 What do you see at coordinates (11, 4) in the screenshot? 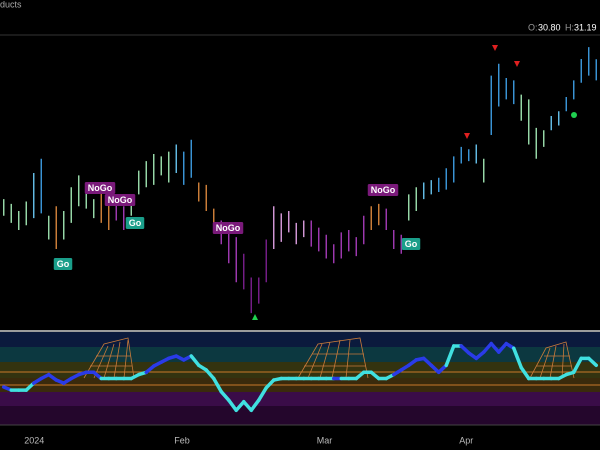
I see `title: ducts` at bounding box center [11, 4].